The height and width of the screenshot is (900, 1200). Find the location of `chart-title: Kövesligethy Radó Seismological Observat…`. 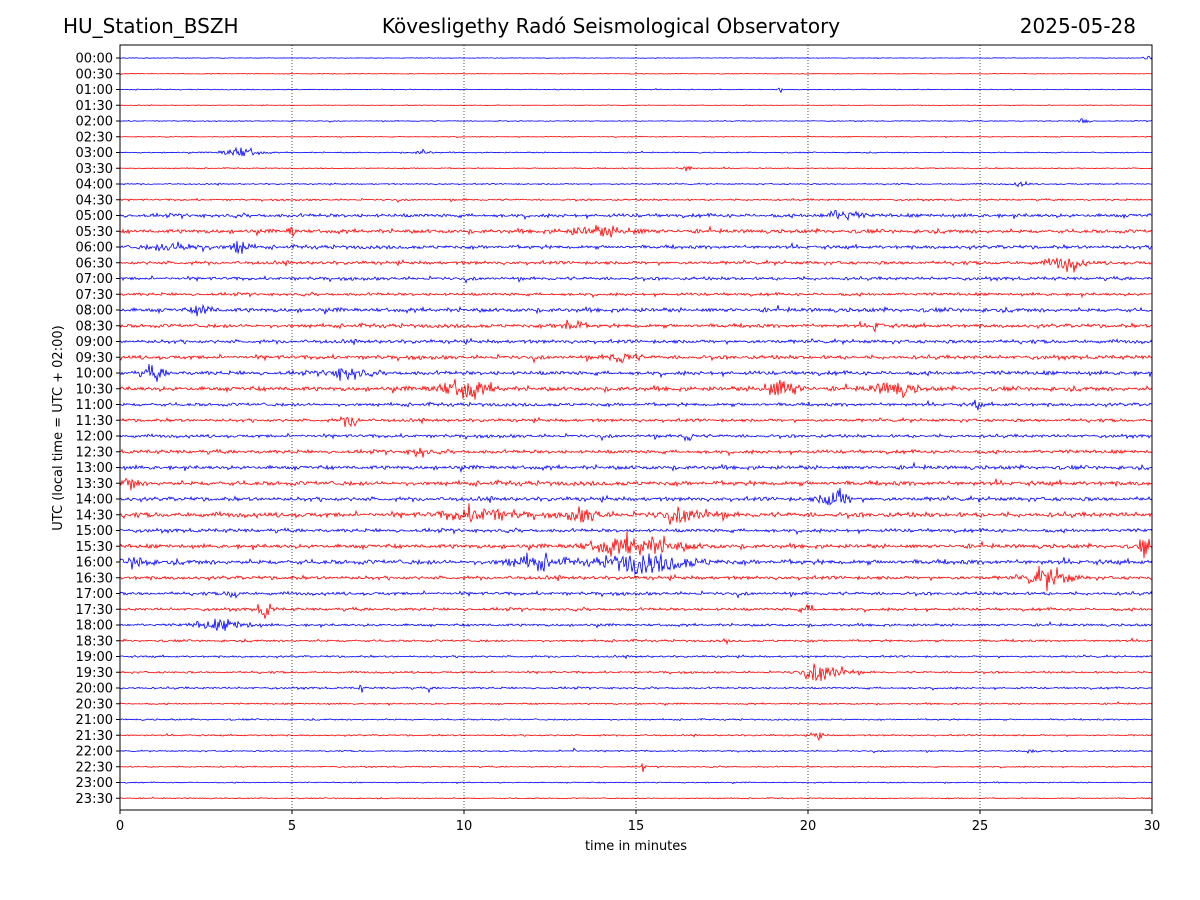

chart-title: Kövesligethy Radó Seismological Observat… is located at coordinates (611, 26).